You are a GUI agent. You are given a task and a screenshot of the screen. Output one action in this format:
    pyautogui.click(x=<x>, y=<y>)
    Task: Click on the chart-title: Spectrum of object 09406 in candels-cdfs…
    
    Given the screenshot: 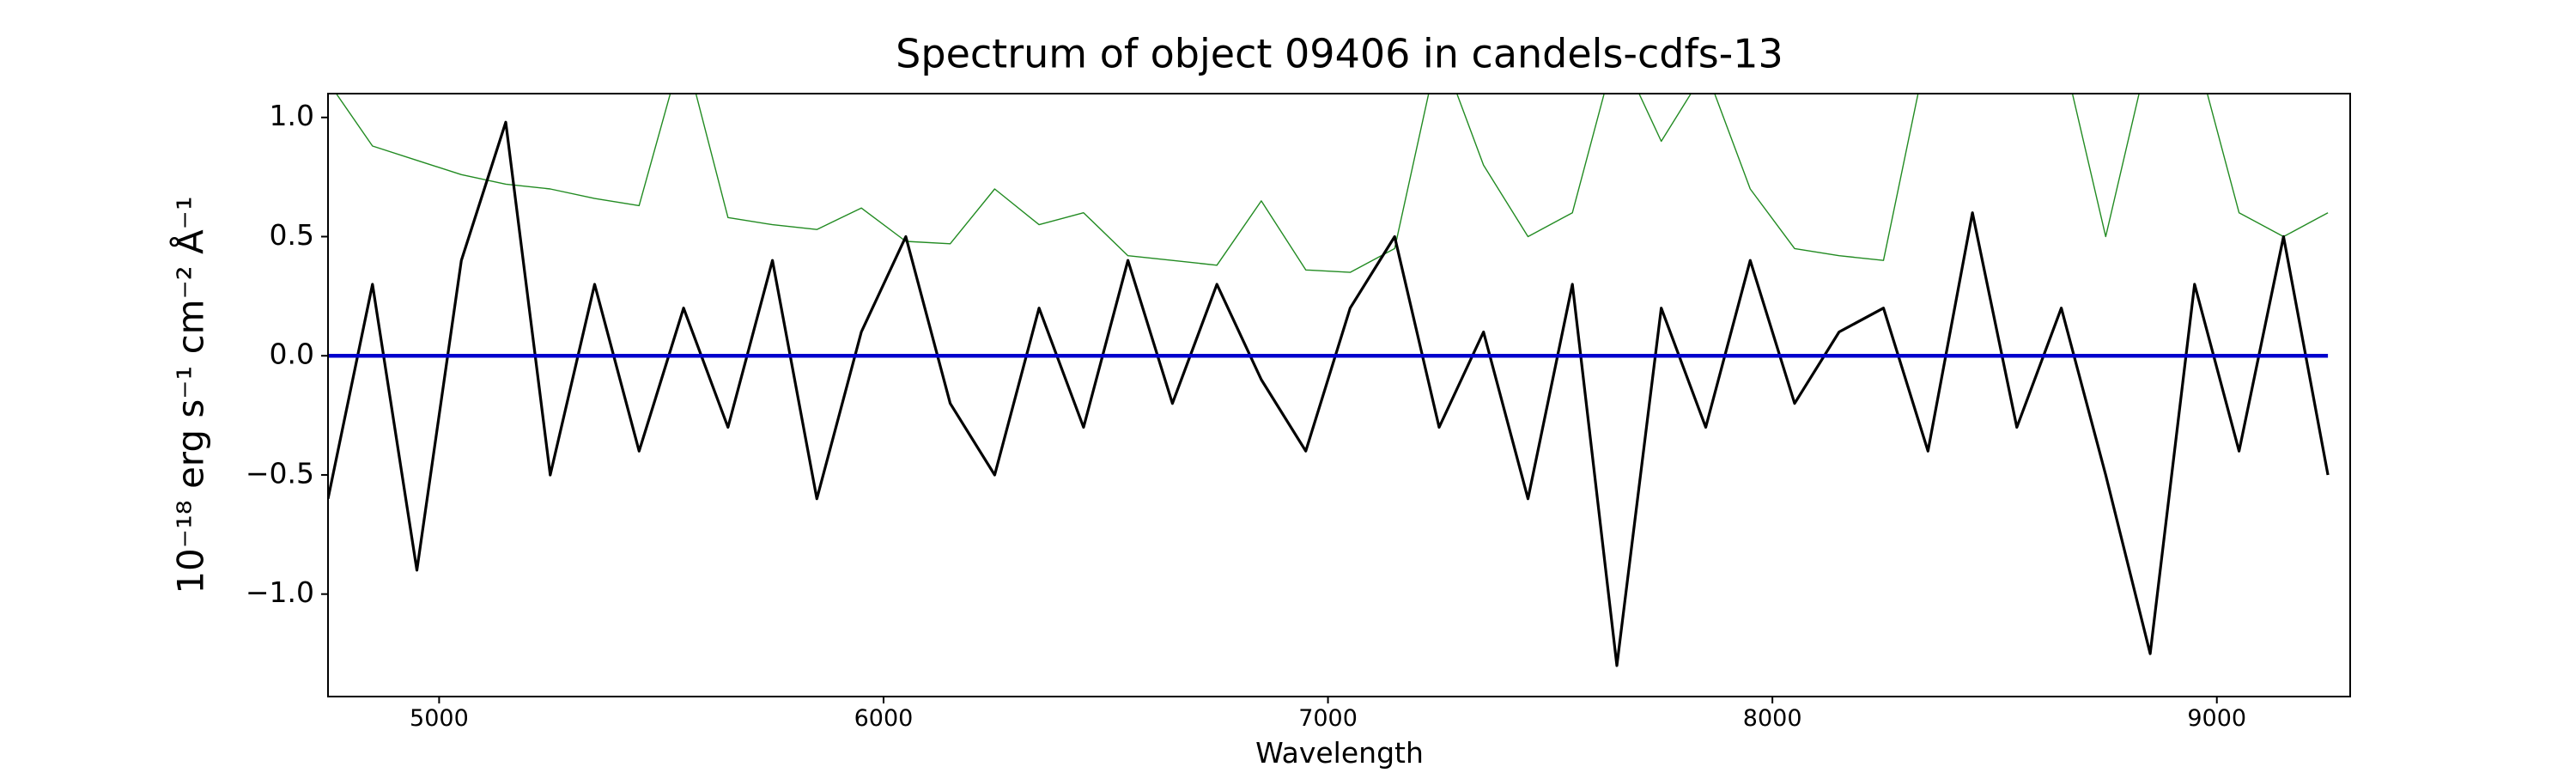 What is the action you would take?
    pyautogui.click(x=1339, y=54)
    